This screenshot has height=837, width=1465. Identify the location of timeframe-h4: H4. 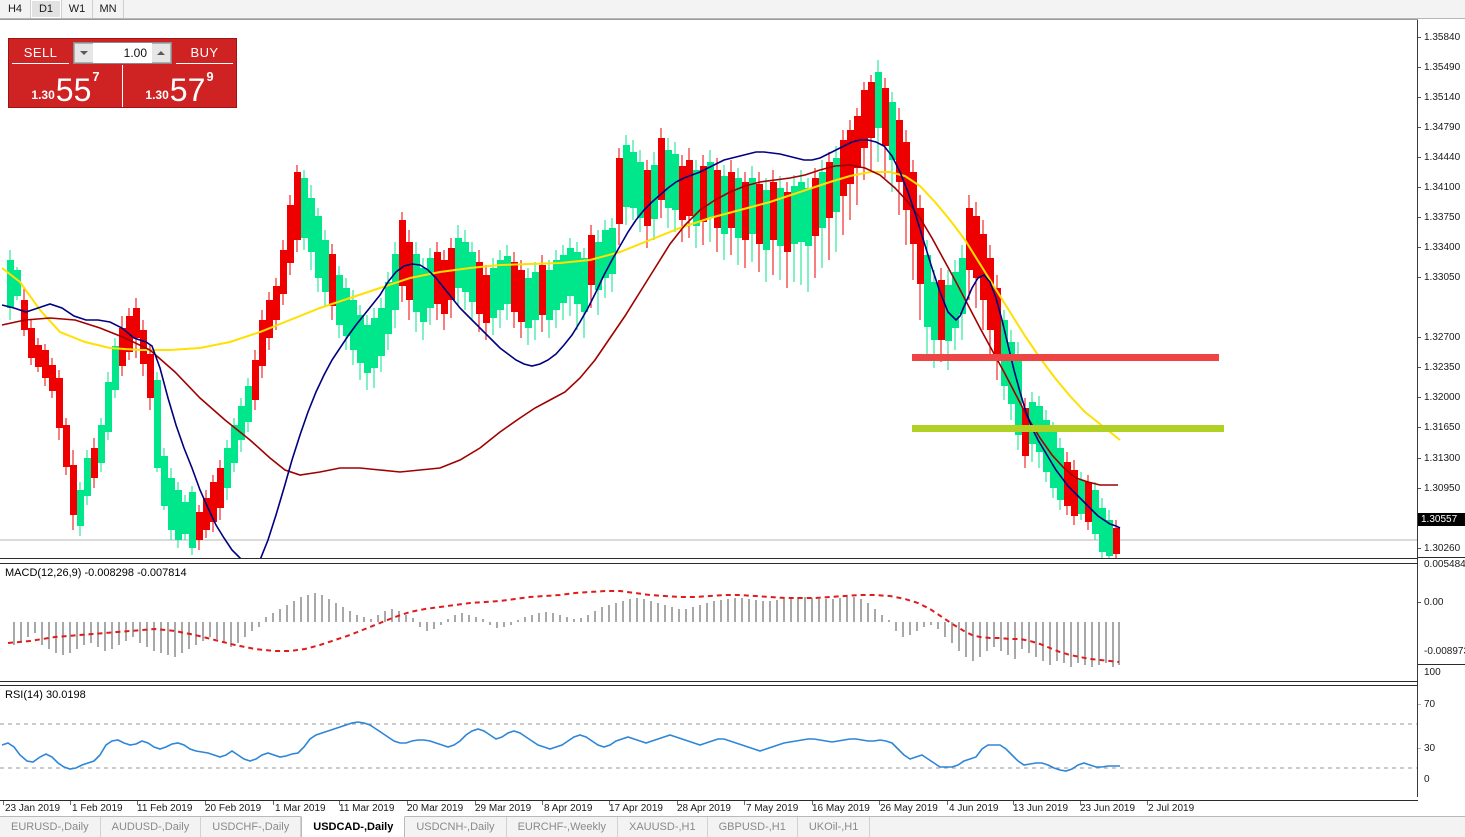
(15, 9).